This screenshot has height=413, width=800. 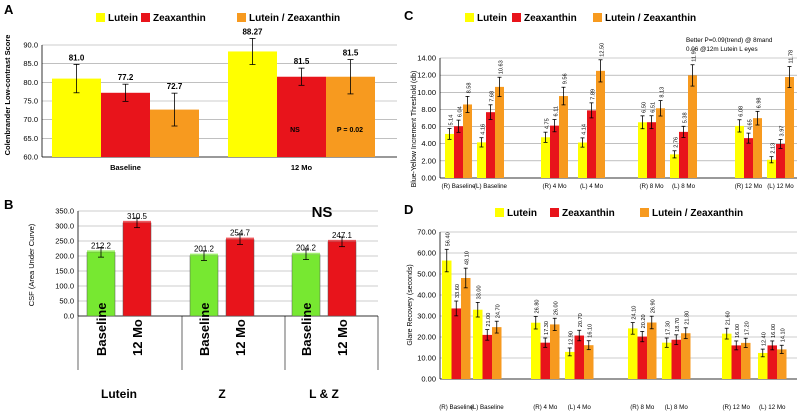 What do you see at coordinates (557, 308) in the screenshot?
I see `data-label: 26.00` at bounding box center [557, 308].